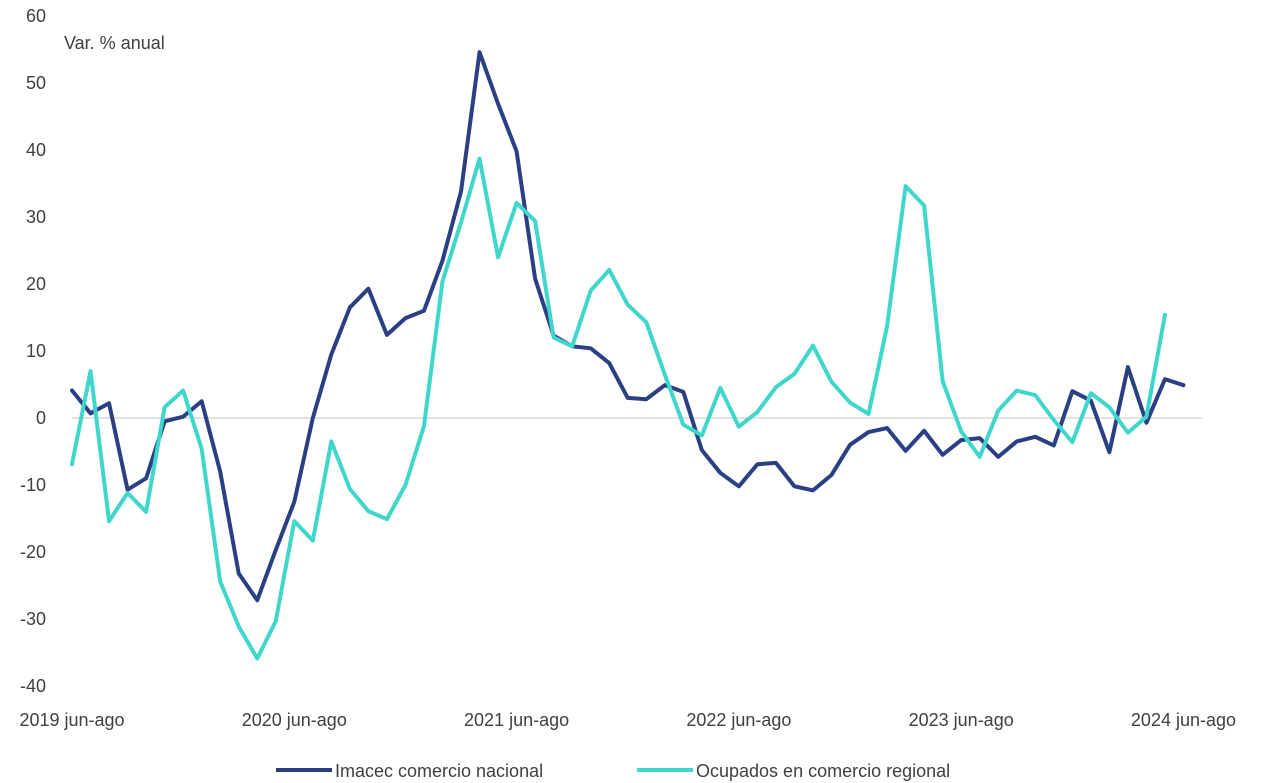 The image size is (1278, 783). I want to click on y-tick-label: -40, so click(33, 686).